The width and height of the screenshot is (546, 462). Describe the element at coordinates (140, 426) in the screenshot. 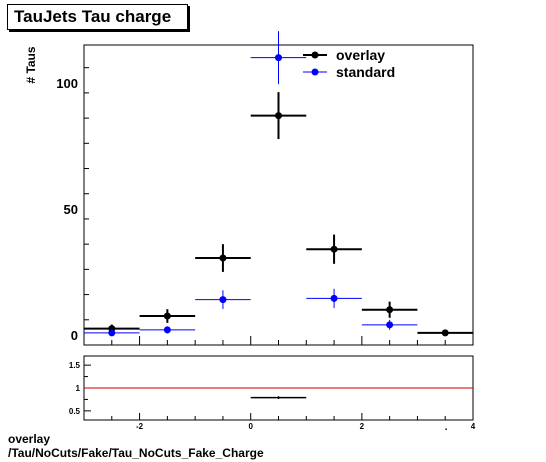

I see `ratio-x-tick-label: -2` at that location.